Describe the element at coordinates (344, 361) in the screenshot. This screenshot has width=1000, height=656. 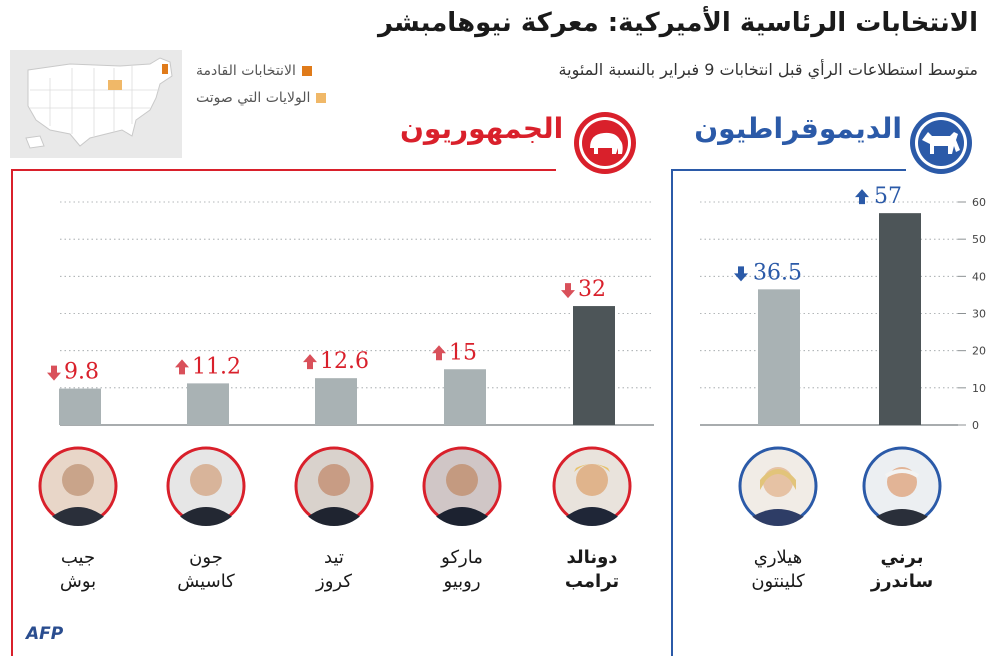
I see `value-label-rep: 12.6` at that location.